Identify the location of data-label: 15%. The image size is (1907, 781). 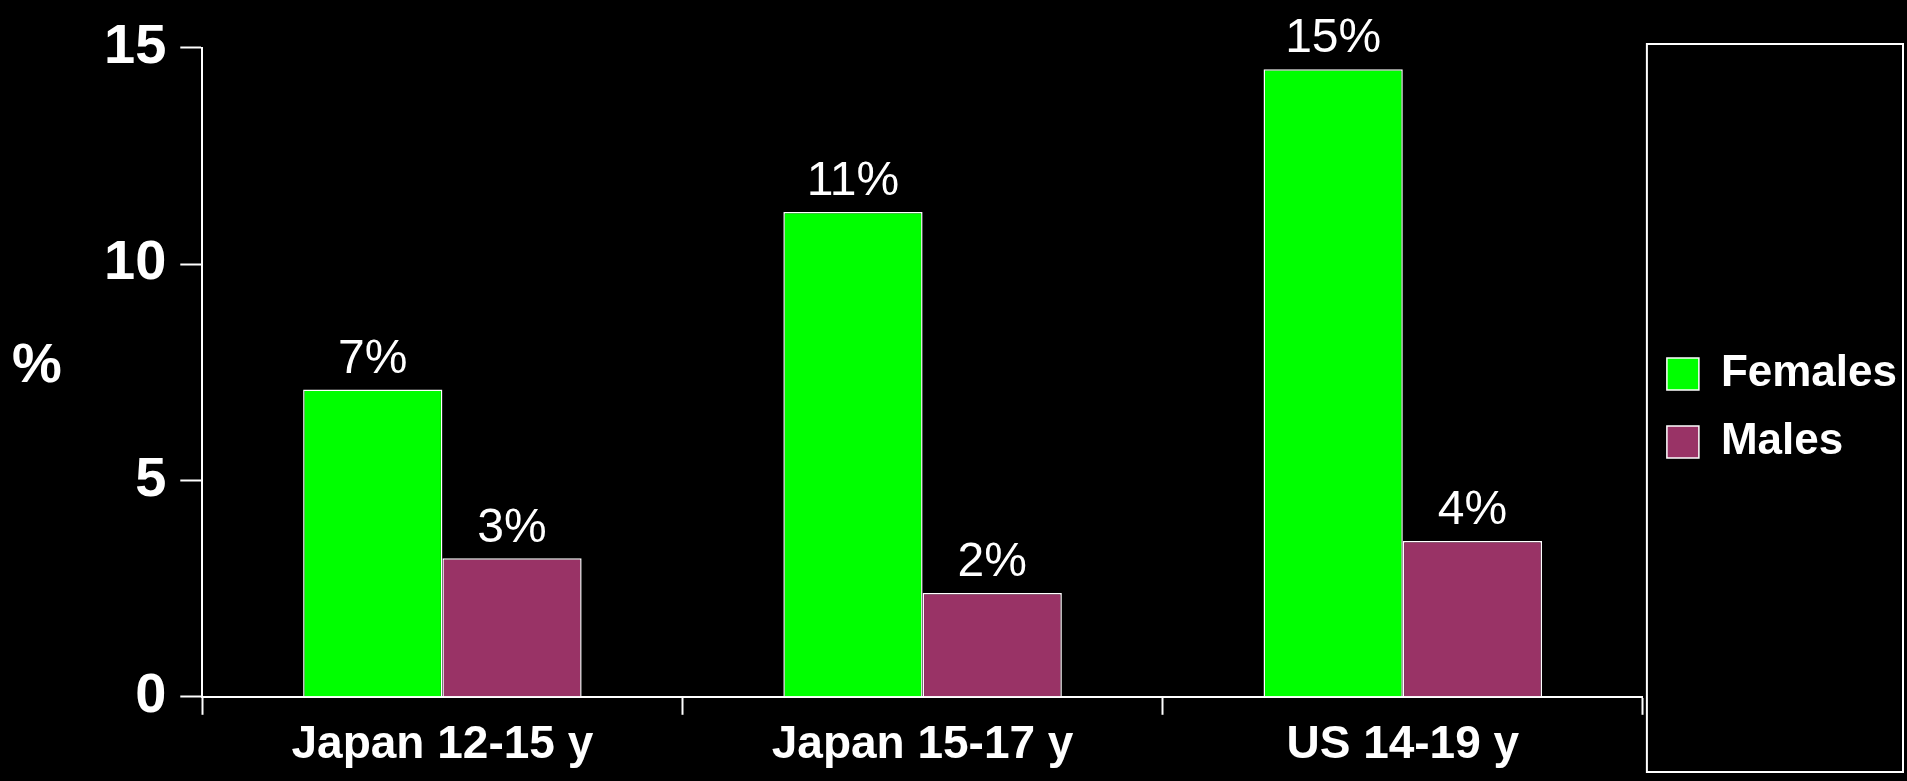
(1333, 36).